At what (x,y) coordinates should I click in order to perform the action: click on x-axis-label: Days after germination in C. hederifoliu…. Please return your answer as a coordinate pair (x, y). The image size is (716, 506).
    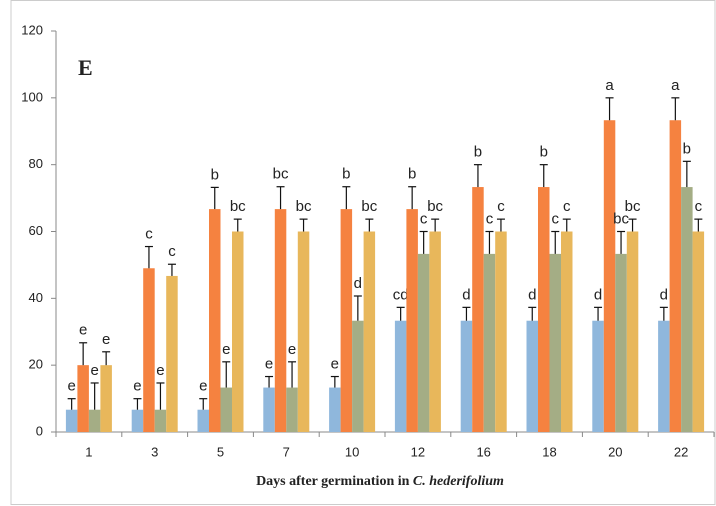
    Looking at the image, I should click on (380, 481).